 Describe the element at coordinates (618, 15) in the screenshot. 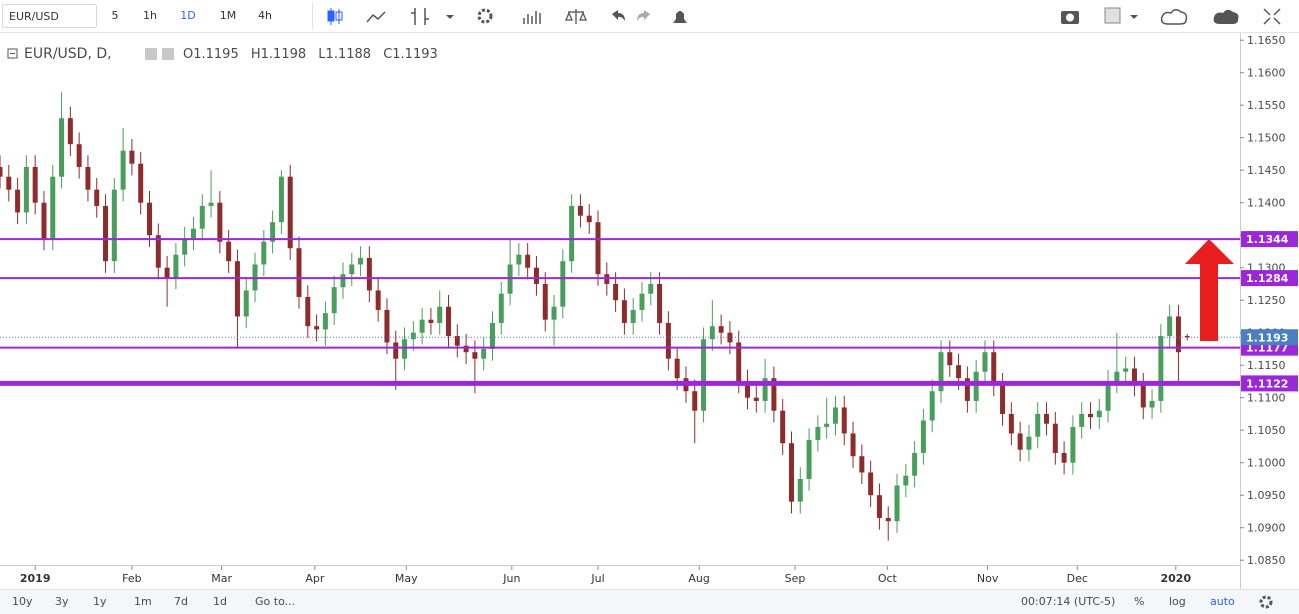

I see `undo-button` at that location.